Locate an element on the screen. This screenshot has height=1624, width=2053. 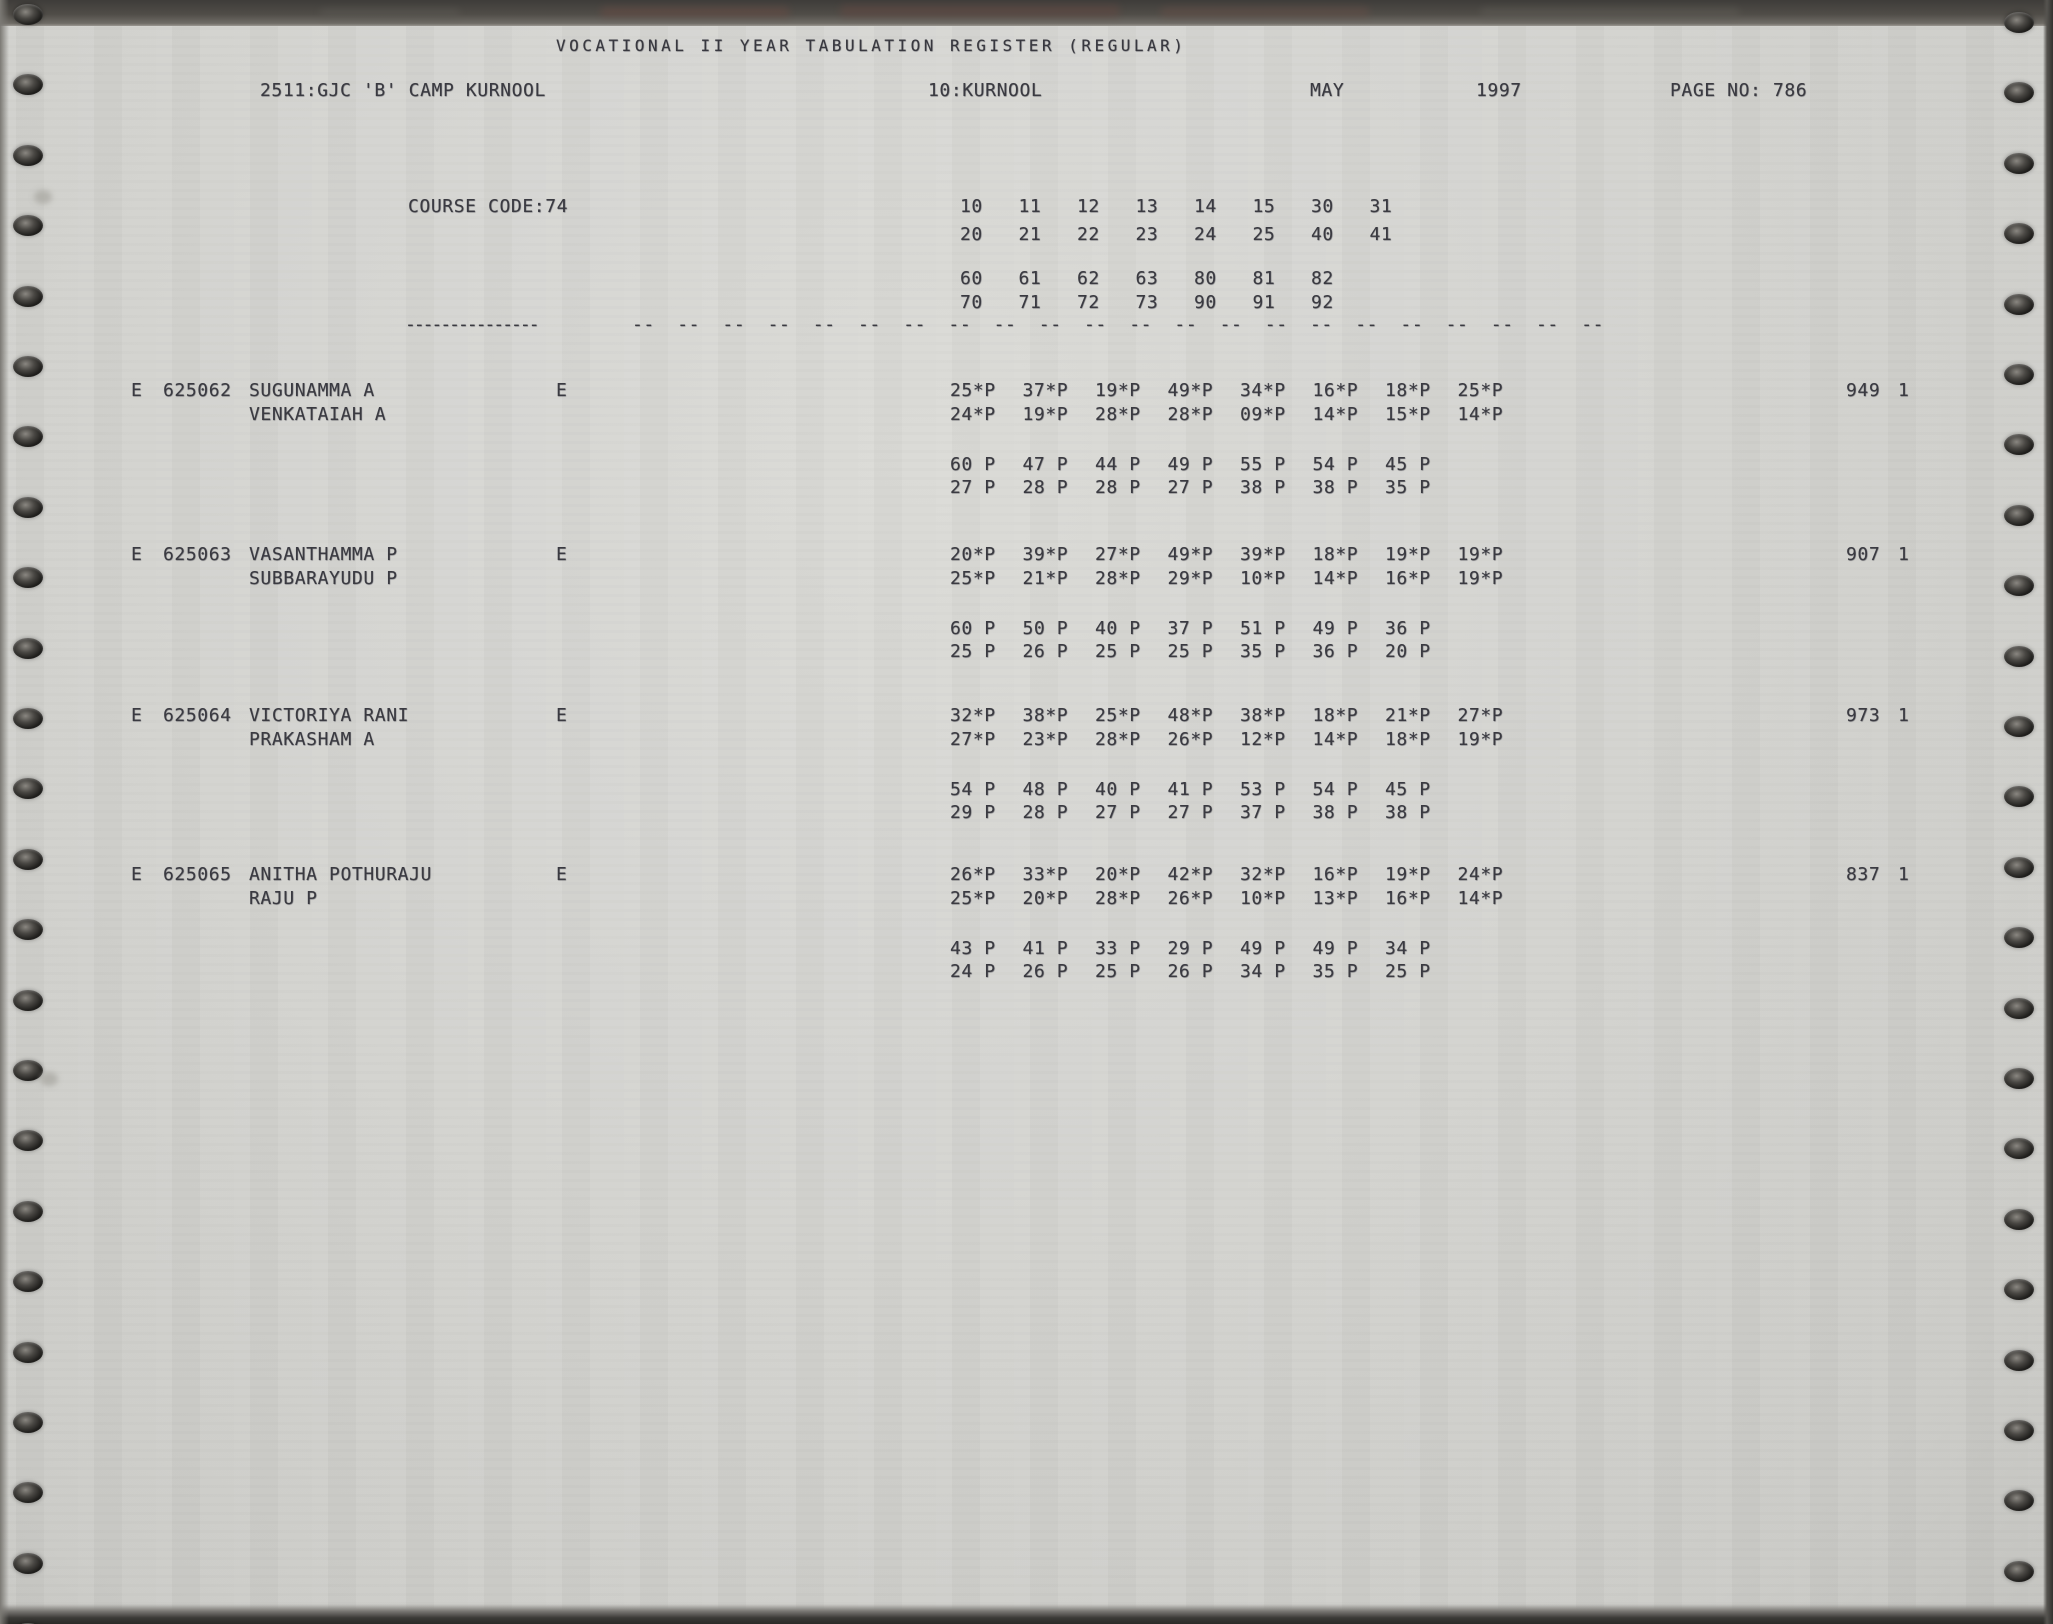
subject-code: 61 is located at coordinates (1030, 278).